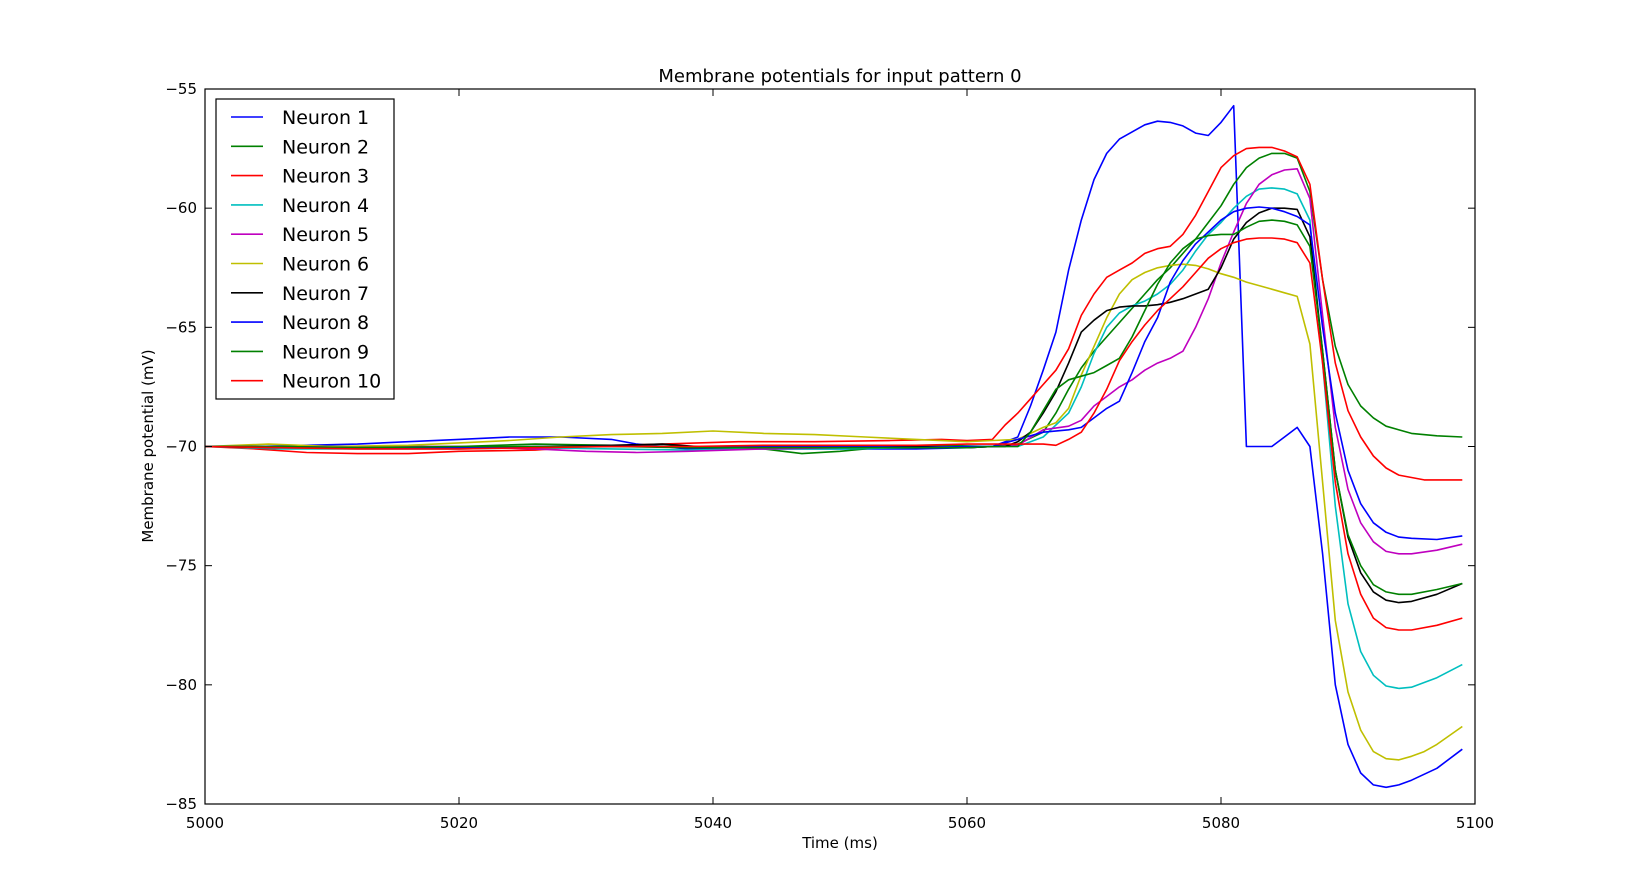  I want to click on legend-label: Neuron 4, so click(325, 206).